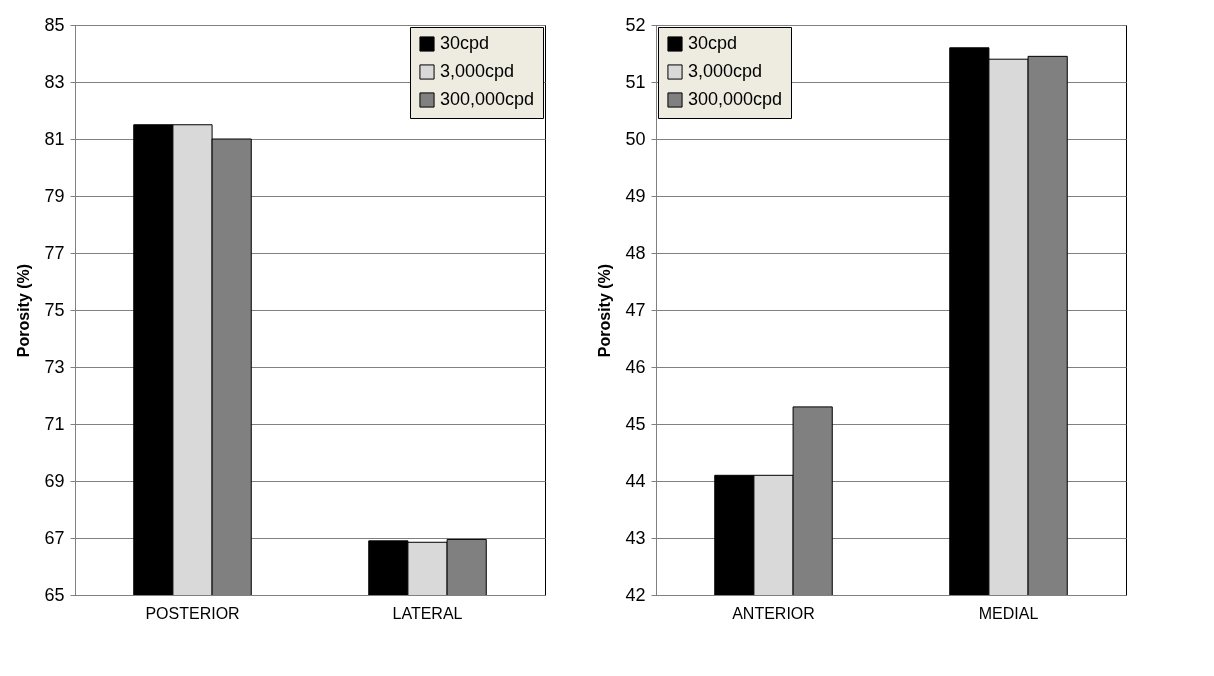 The image size is (1214, 676). What do you see at coordinates (54, 138) in the screenshot?
I see `y-tick-label: 81` at bounding box center [54, 138].